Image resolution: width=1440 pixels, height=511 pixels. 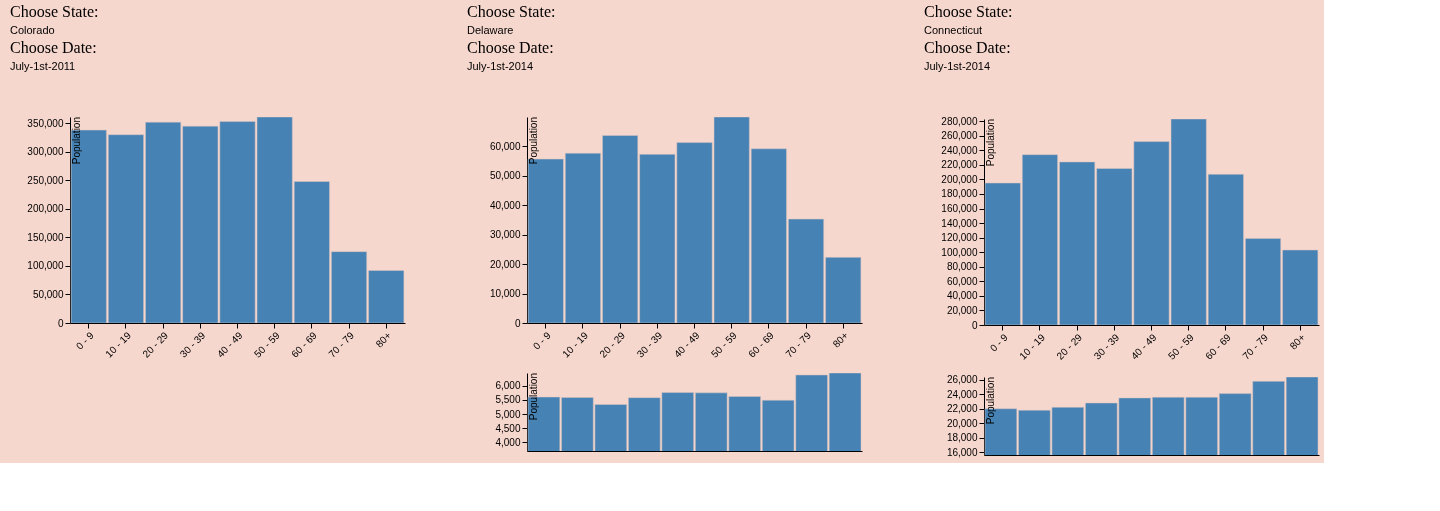 I want to click on y-tick-label: 220,000, so click(x=959, y=165).